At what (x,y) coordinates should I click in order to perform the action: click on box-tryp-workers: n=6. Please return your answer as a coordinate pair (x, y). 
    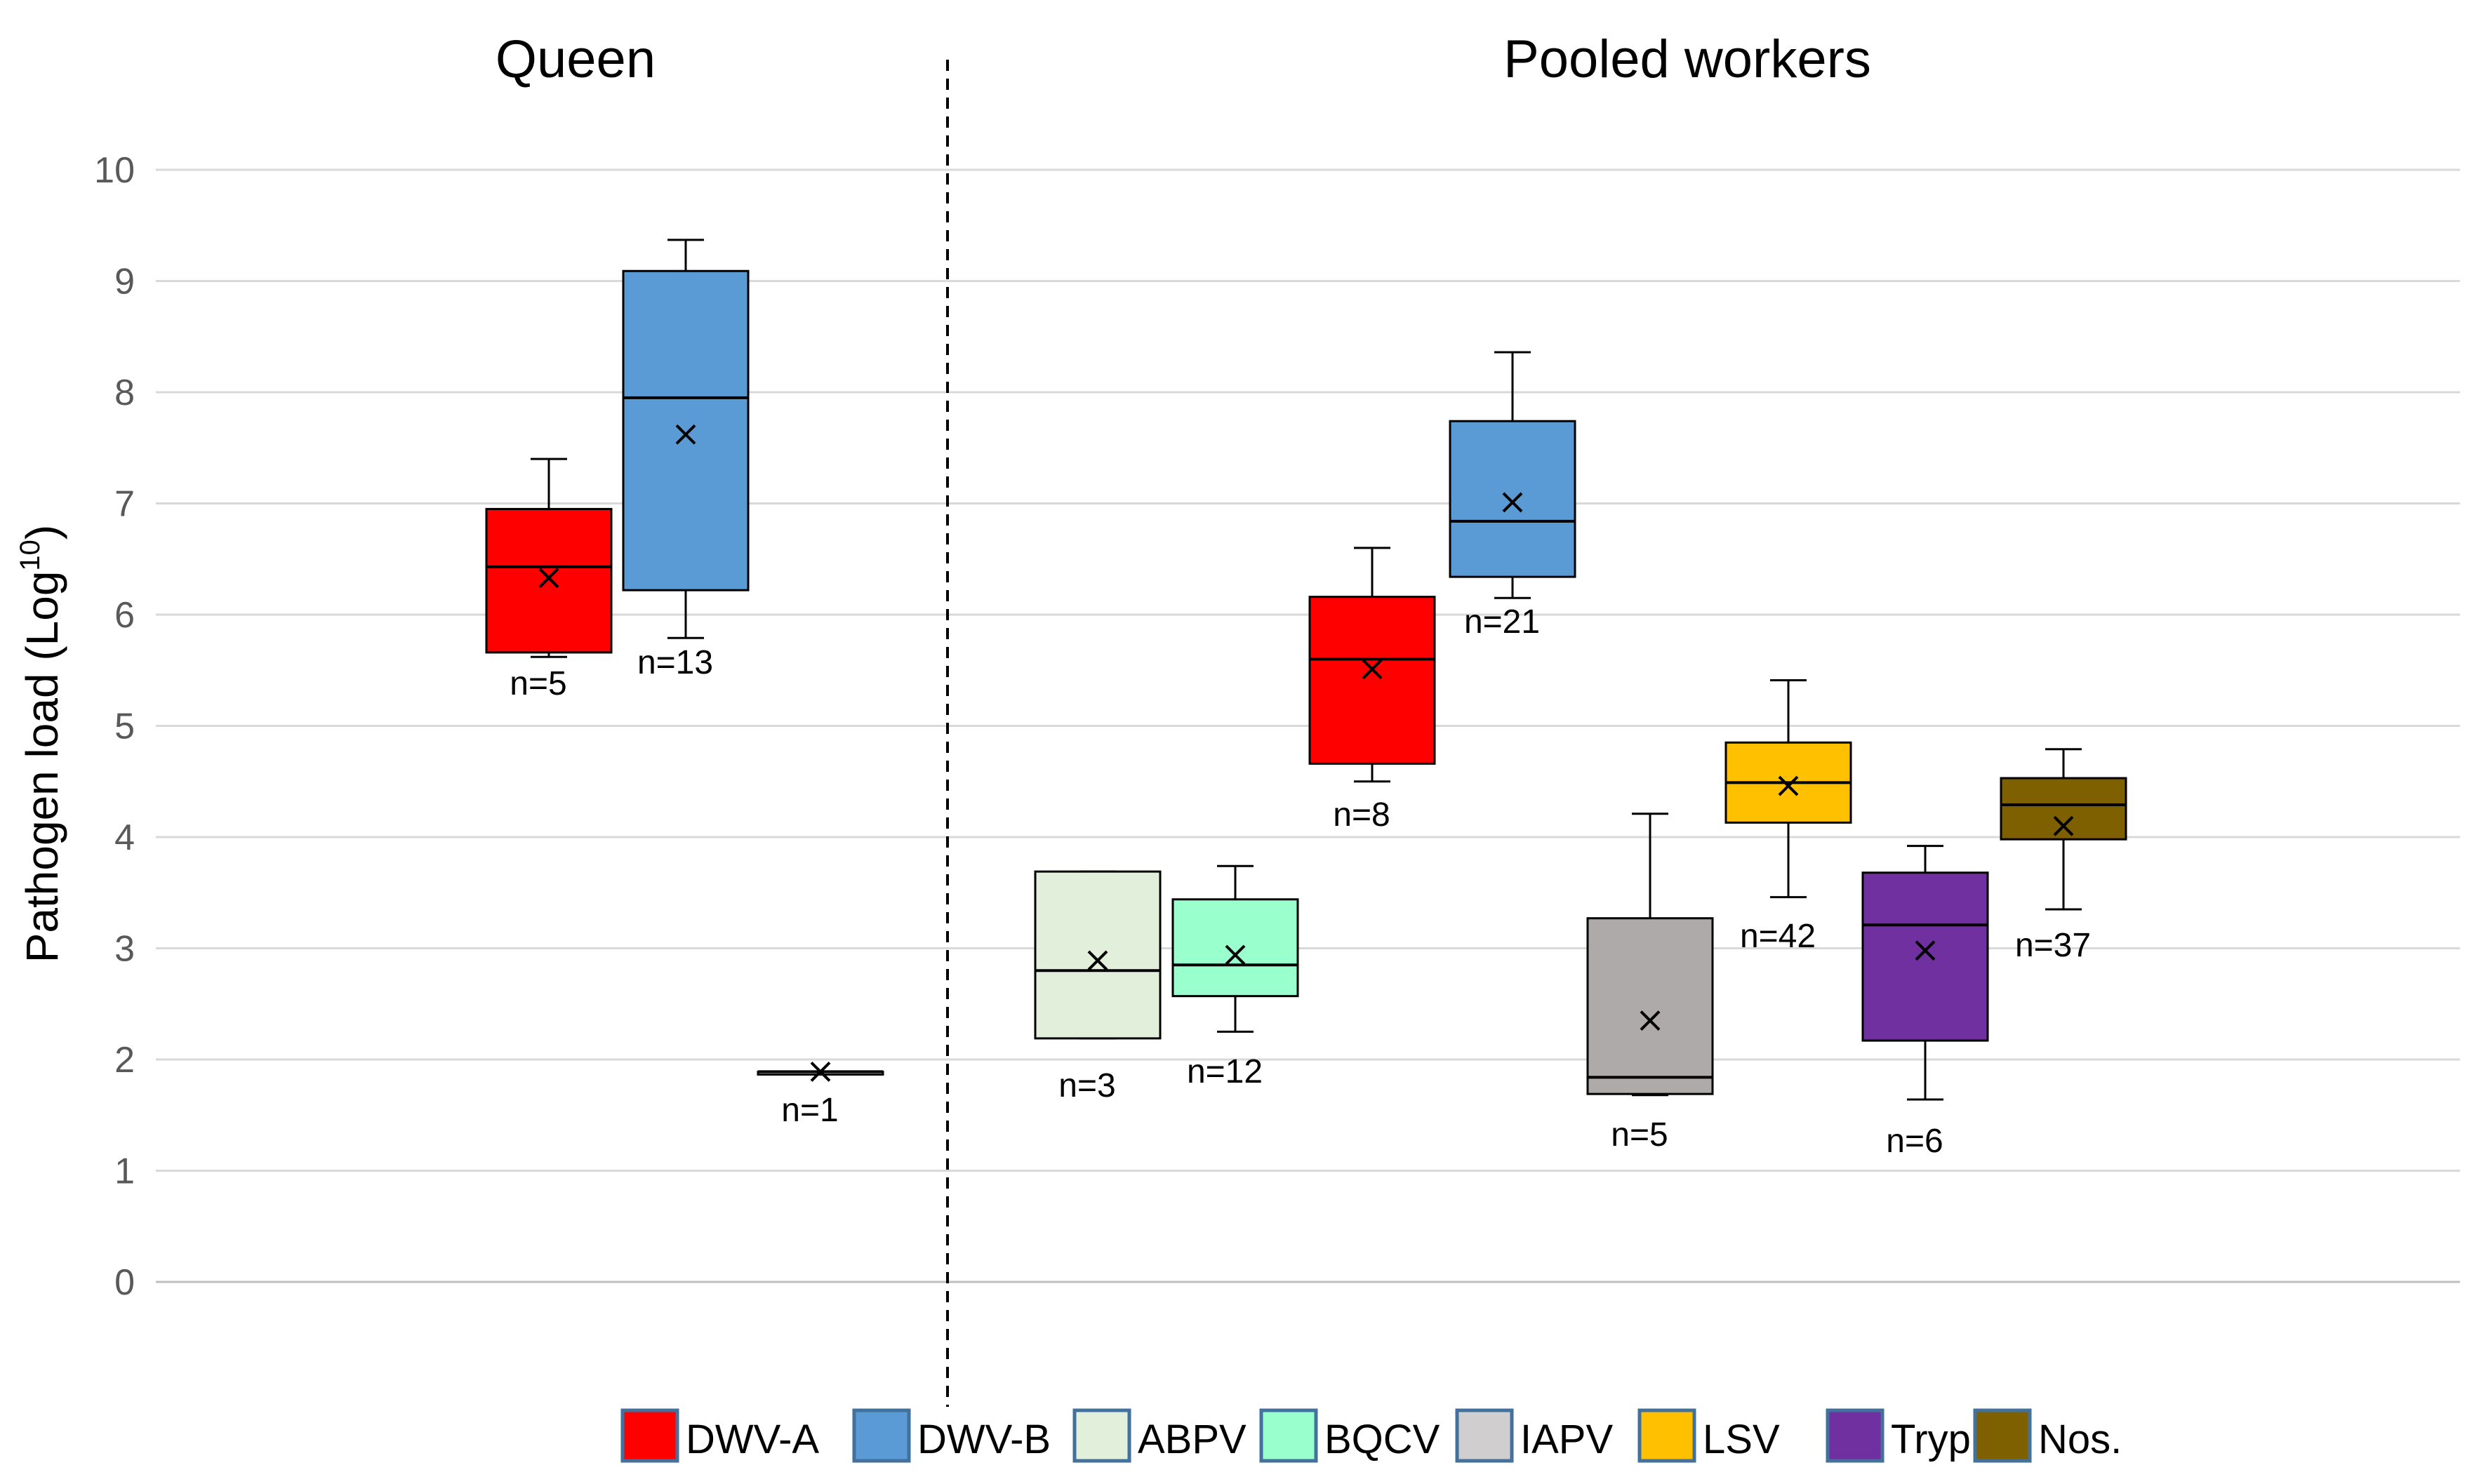
    Looking at the image, I should click on (1925, 1002).